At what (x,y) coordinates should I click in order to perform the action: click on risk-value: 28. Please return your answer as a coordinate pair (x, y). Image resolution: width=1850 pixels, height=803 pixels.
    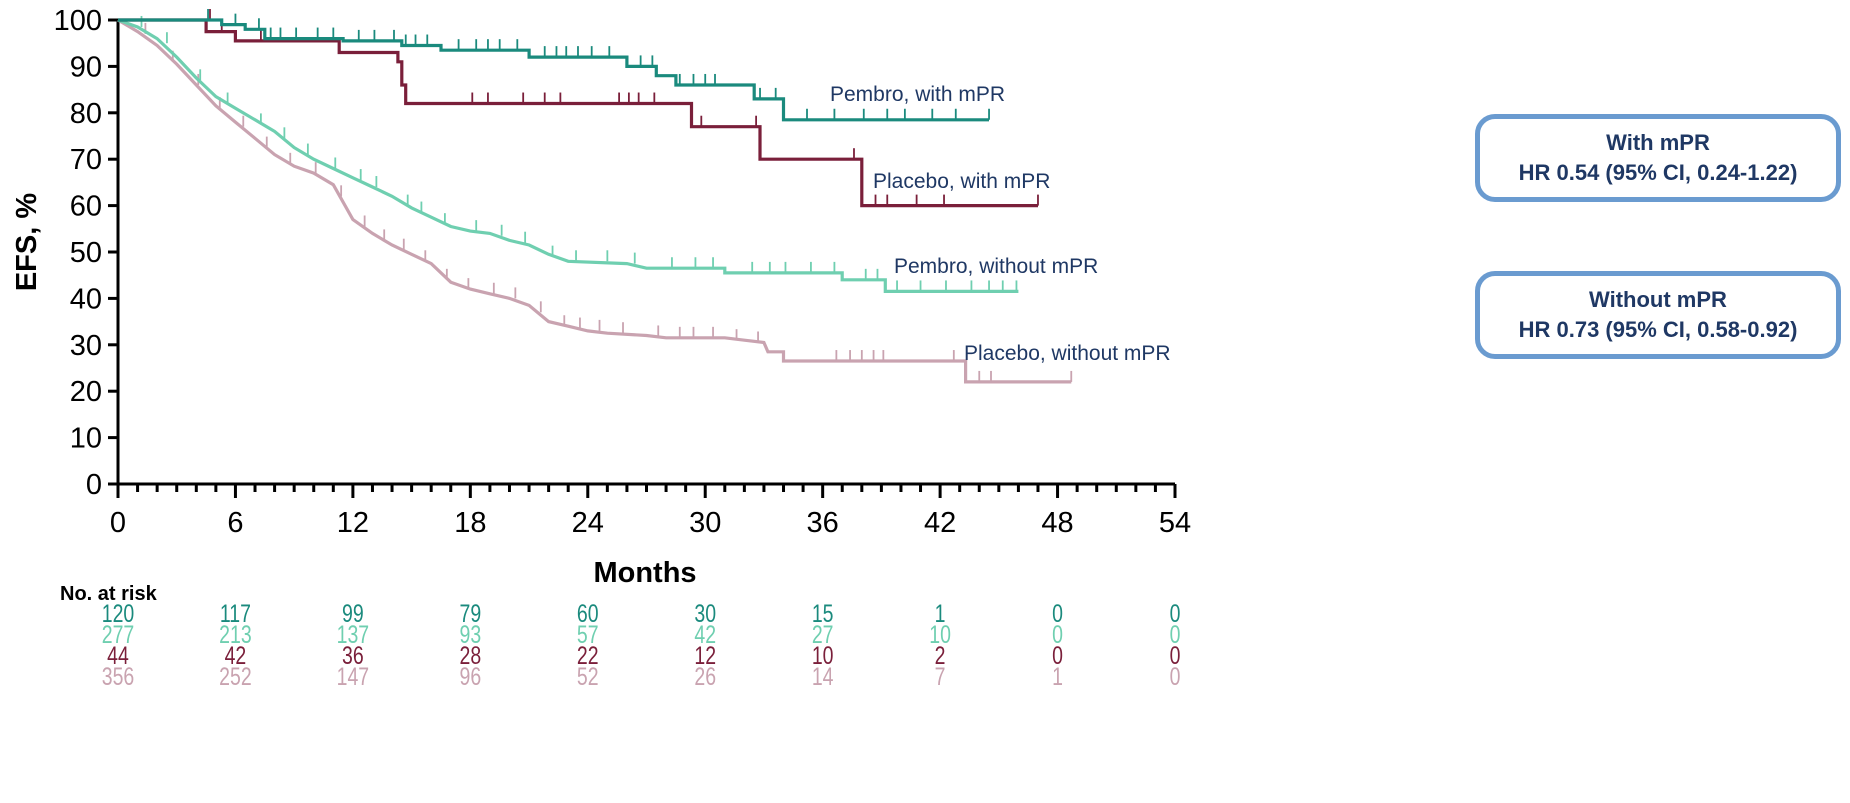
    Looking at the image, I should click on (470, 656).